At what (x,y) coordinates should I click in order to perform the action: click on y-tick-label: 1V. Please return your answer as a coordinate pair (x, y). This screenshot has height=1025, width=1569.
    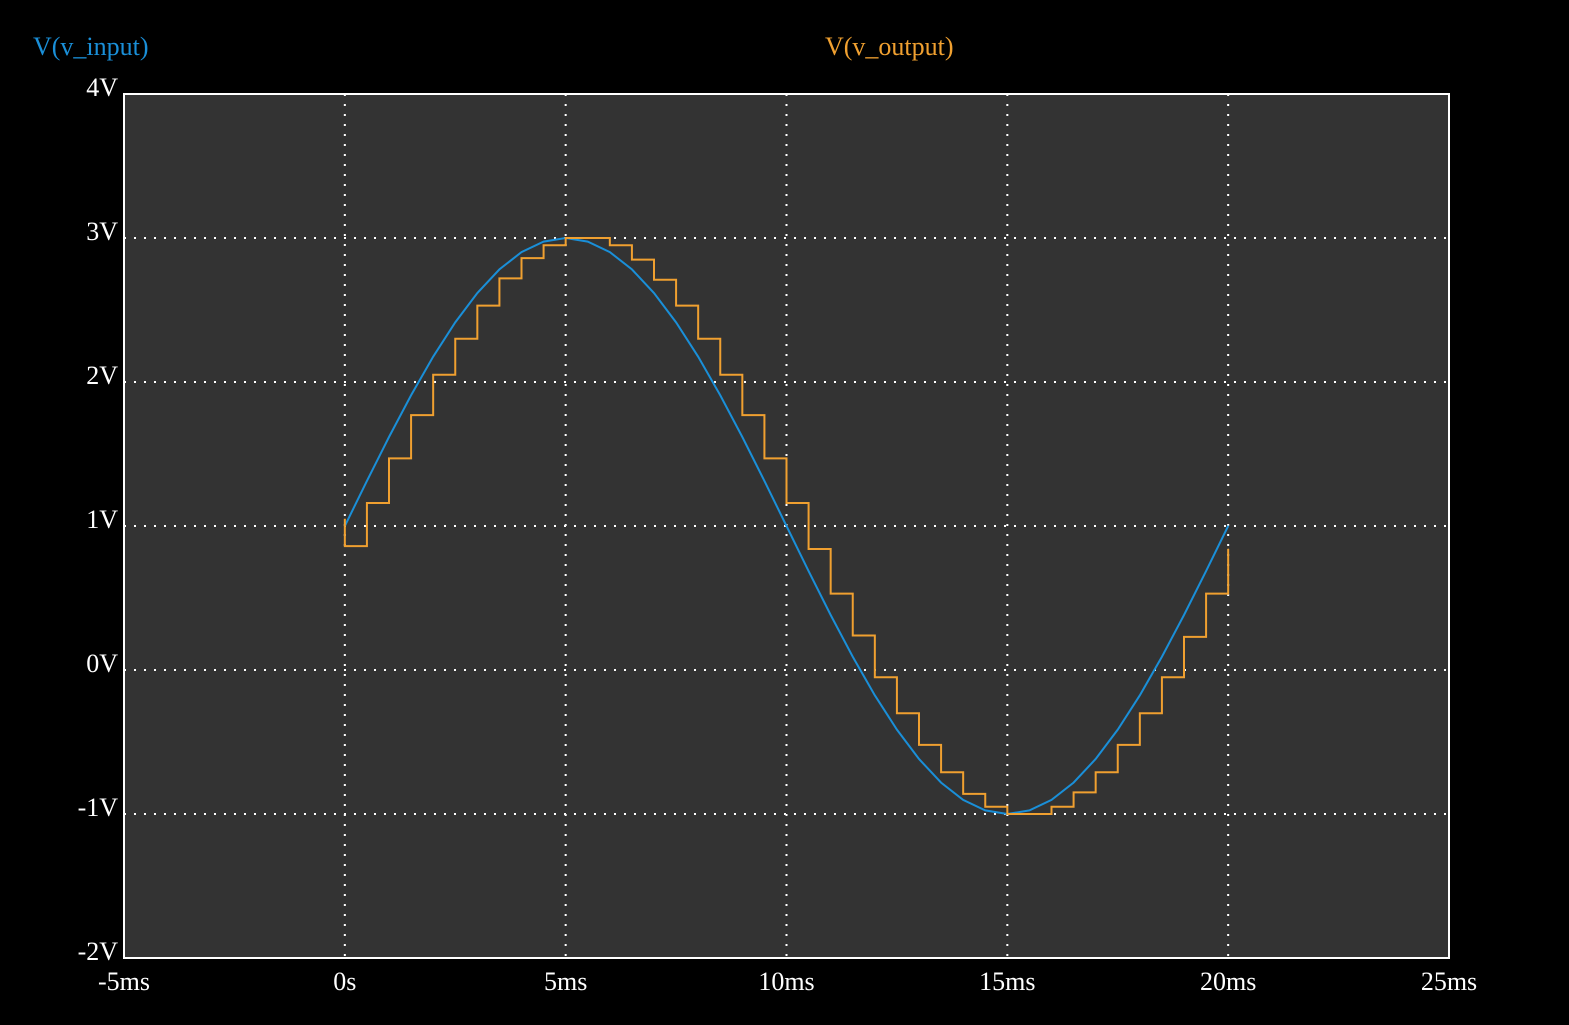
    Looking at the image, I should click on (102, 519).